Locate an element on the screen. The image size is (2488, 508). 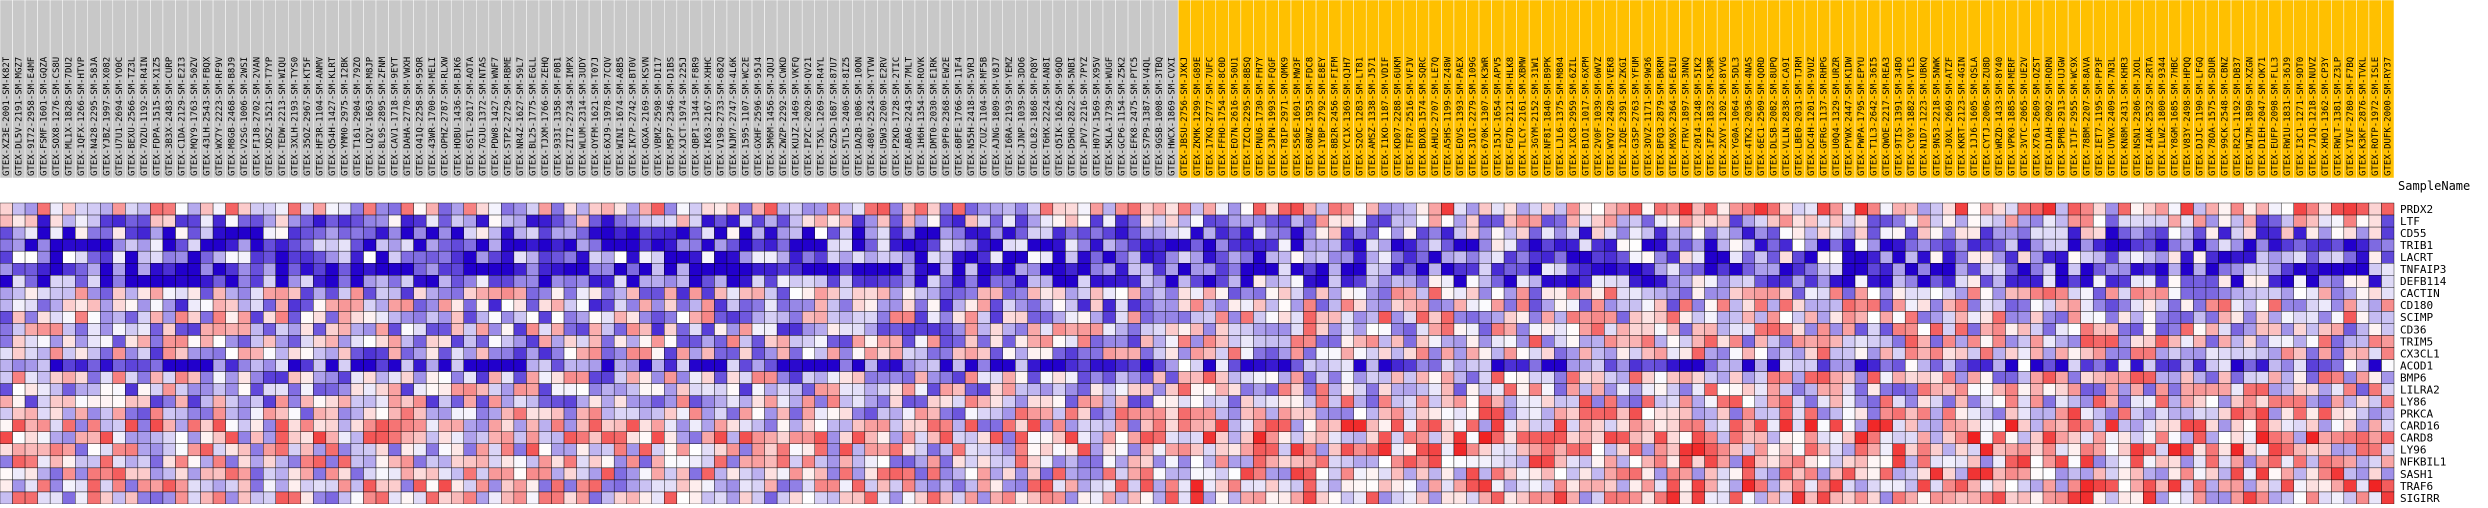
sample-label: GTEX-M8GB-2468-SM-B8J9 is located at coordinates (233, 116).